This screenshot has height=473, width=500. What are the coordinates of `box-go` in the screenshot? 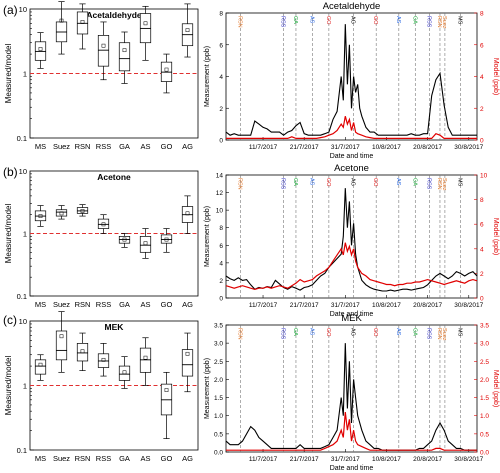 It's located at (166, 73).